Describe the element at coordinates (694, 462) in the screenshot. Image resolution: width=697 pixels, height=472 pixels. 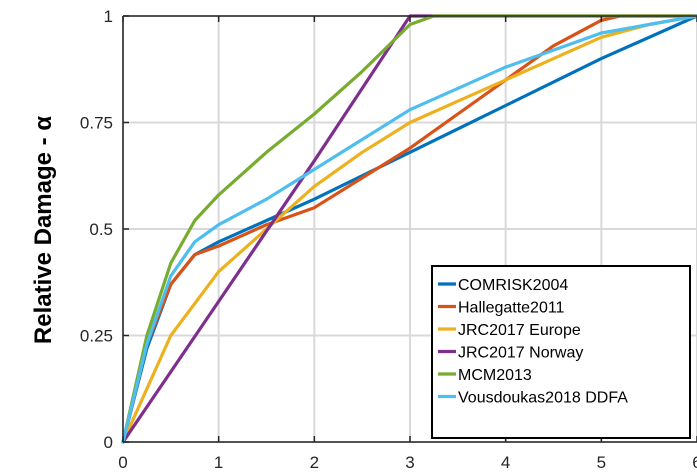
I see `x-tick-label: 6` at that location.